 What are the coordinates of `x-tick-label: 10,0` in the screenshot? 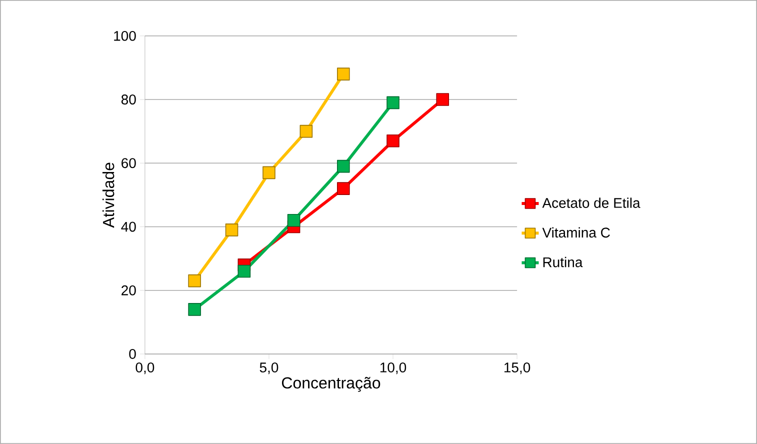 It's located at (393, 368).